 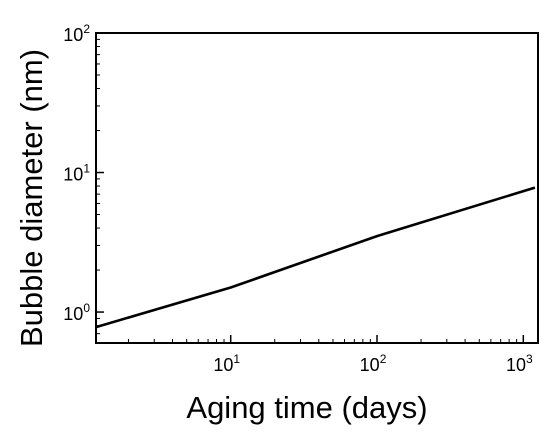 I want to click on x-tick-label: 10³, so click(x=519, y=363).